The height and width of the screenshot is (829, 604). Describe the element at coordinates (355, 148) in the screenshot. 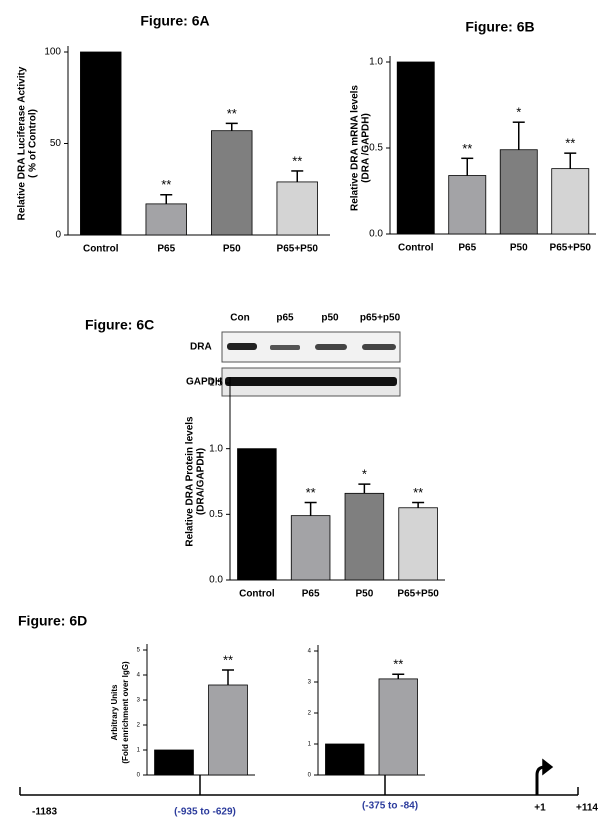

I see `y-axis-label: Relative DRA mRNA levels` at that location.